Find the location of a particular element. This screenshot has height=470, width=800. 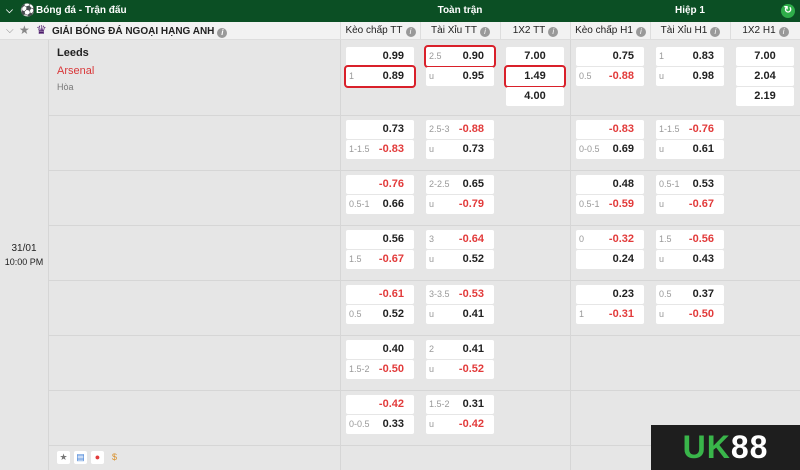

match-date: 31/01 is located at coordinates (24, 248).